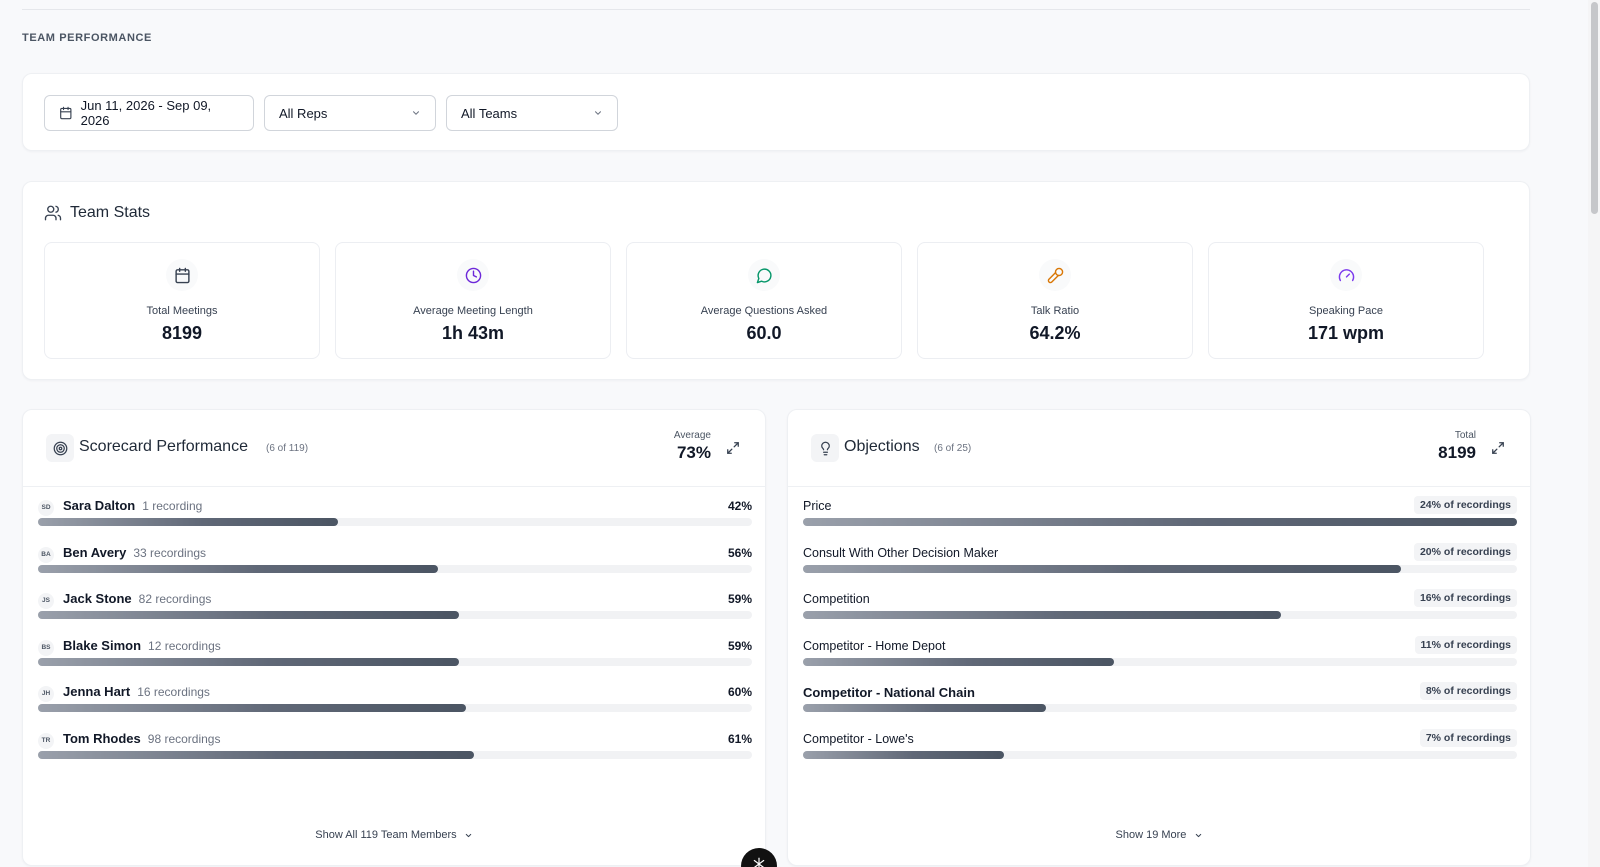 The height and width of the screenshot is (867, 1600). I want to click on rep-name: Ben Avery 33 recordings, so click(134, 552).